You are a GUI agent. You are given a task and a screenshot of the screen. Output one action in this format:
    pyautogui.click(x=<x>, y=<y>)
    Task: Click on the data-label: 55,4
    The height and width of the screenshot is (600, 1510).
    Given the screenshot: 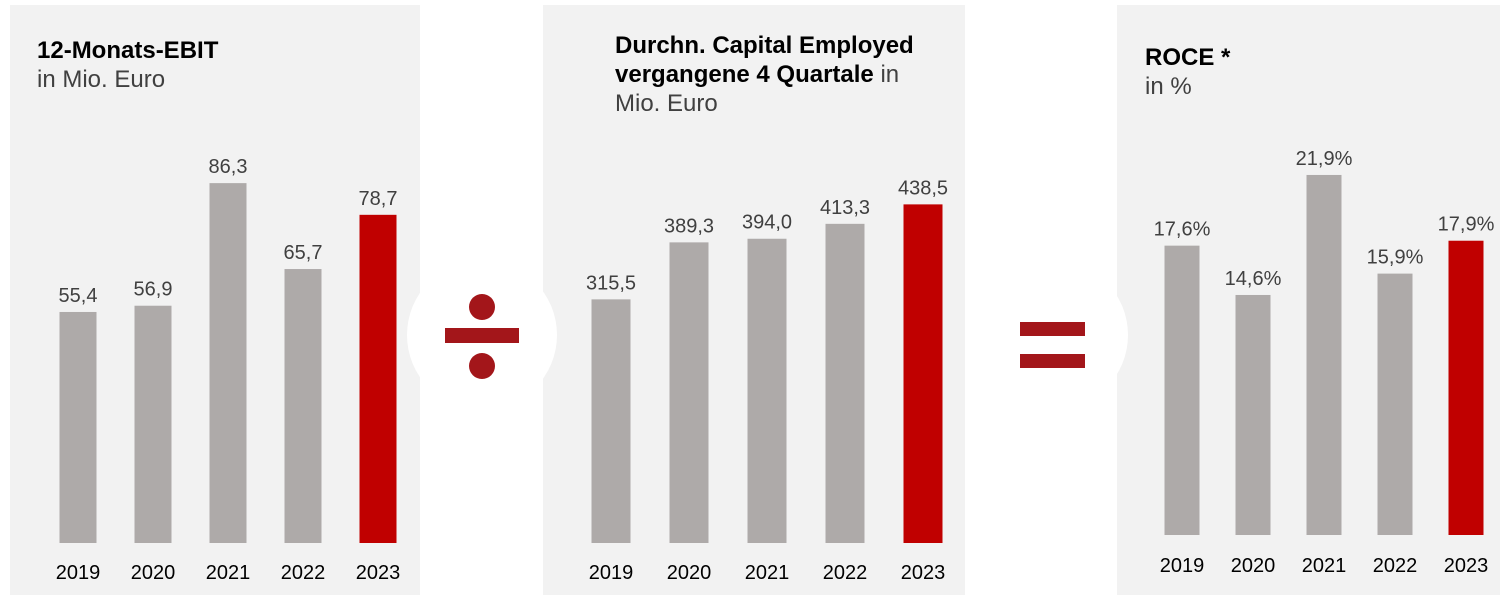 What is the action you would take?
    pyautogui.click(x=78, y=296)
    